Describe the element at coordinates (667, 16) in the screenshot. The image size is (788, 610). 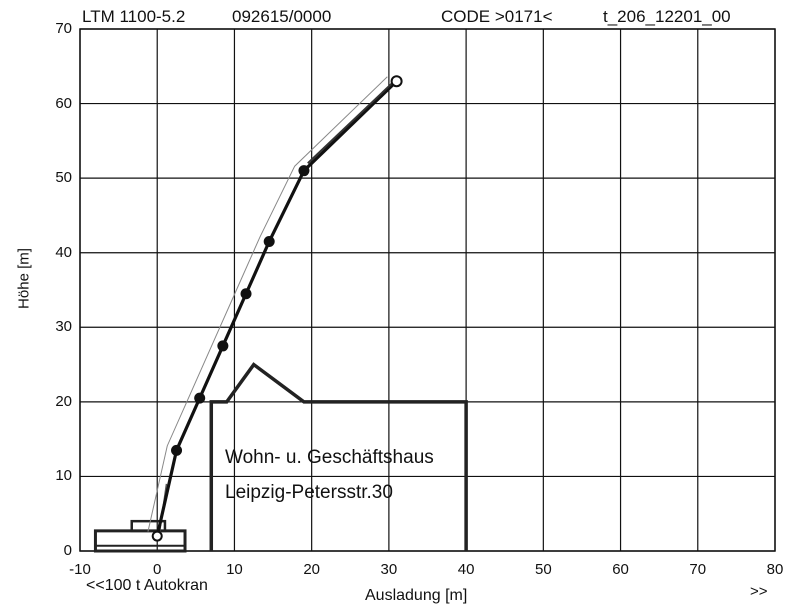
I see `reference-id: t_206_12201_00` at that location.